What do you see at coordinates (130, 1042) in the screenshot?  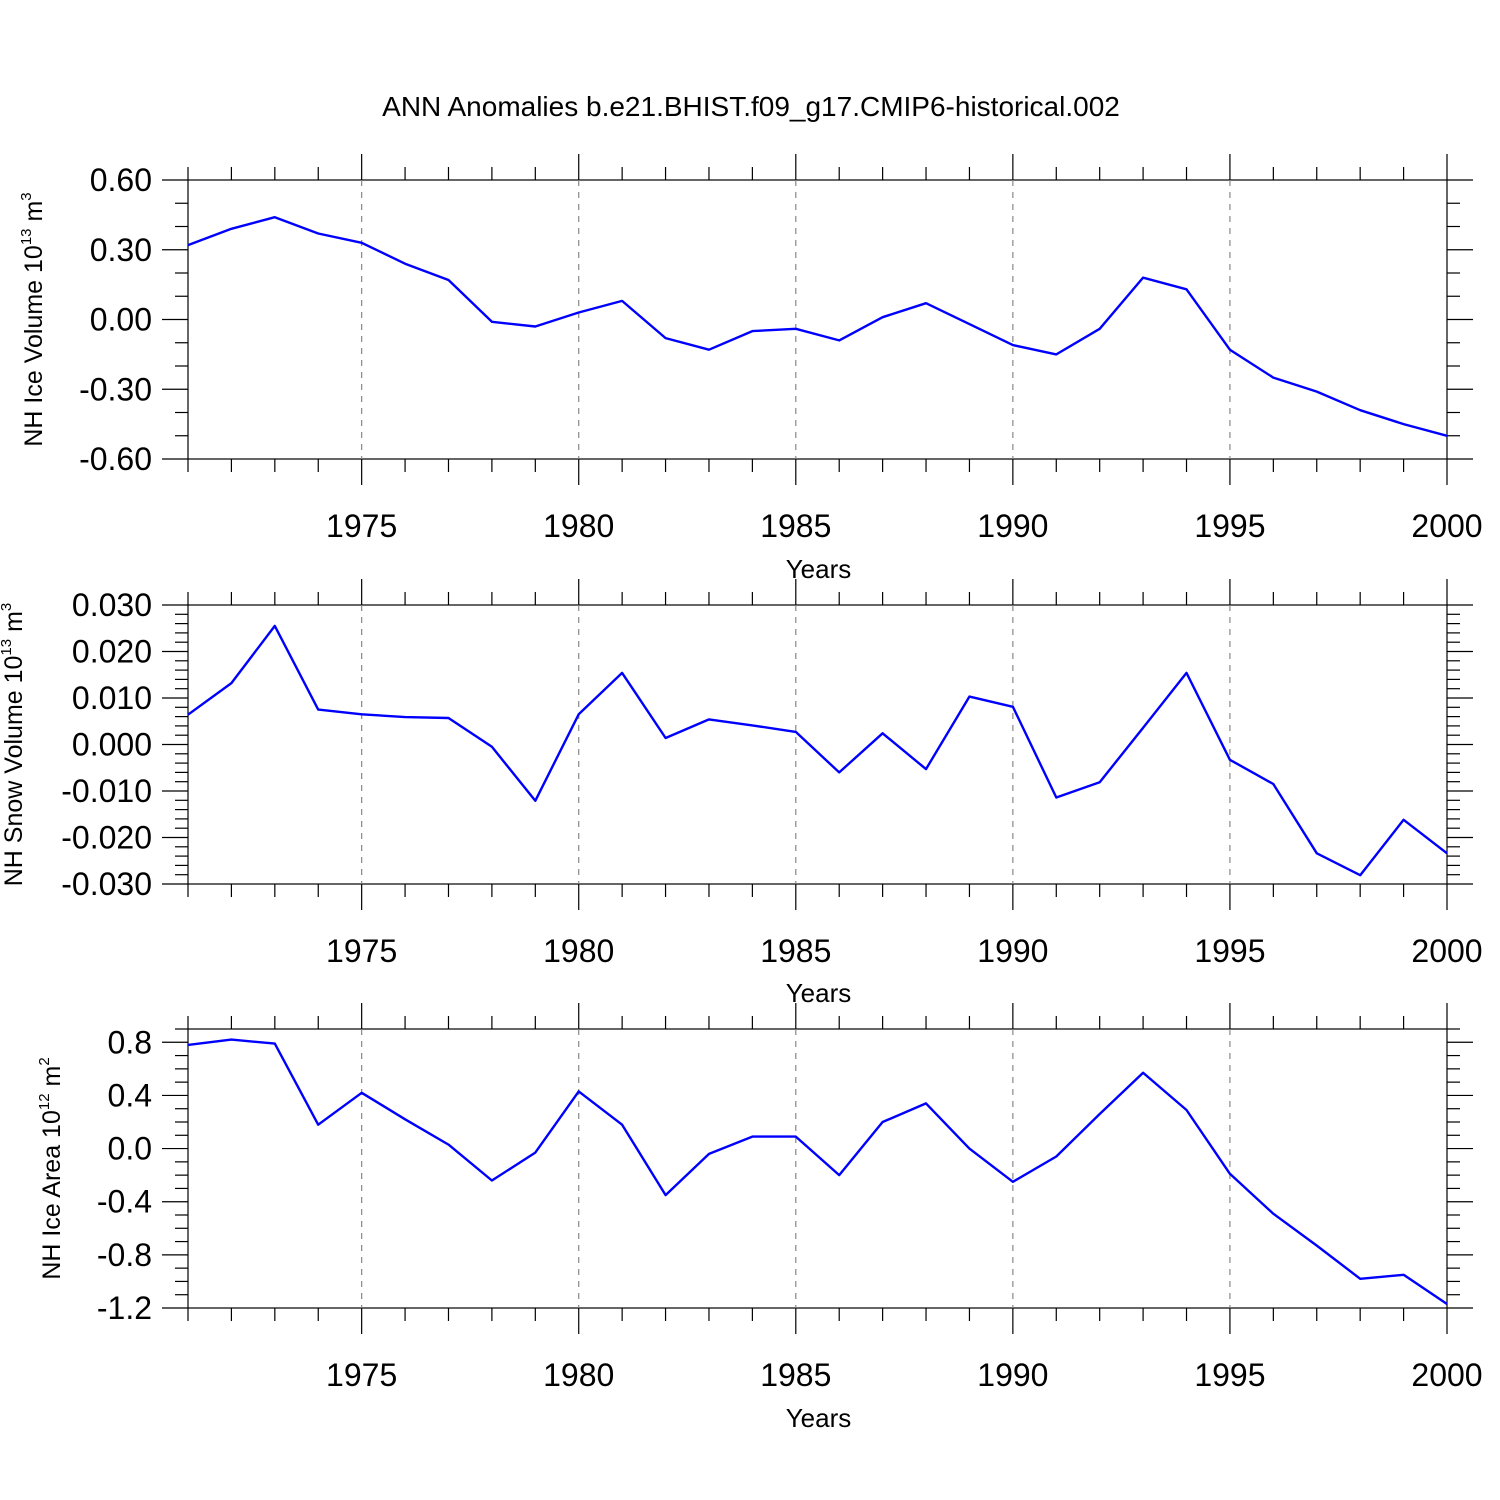 I see `y-tick-label: 0.8` at bounding box center [130, 1042].